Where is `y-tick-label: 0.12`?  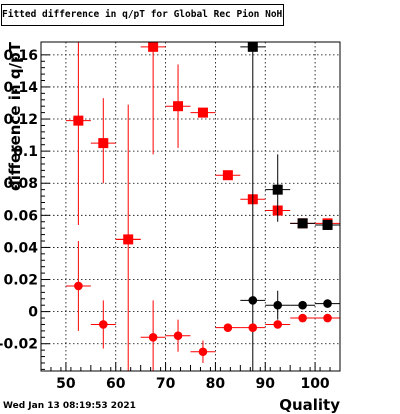 y-tick-label: 0.12 is located at coordinates (20, 120).